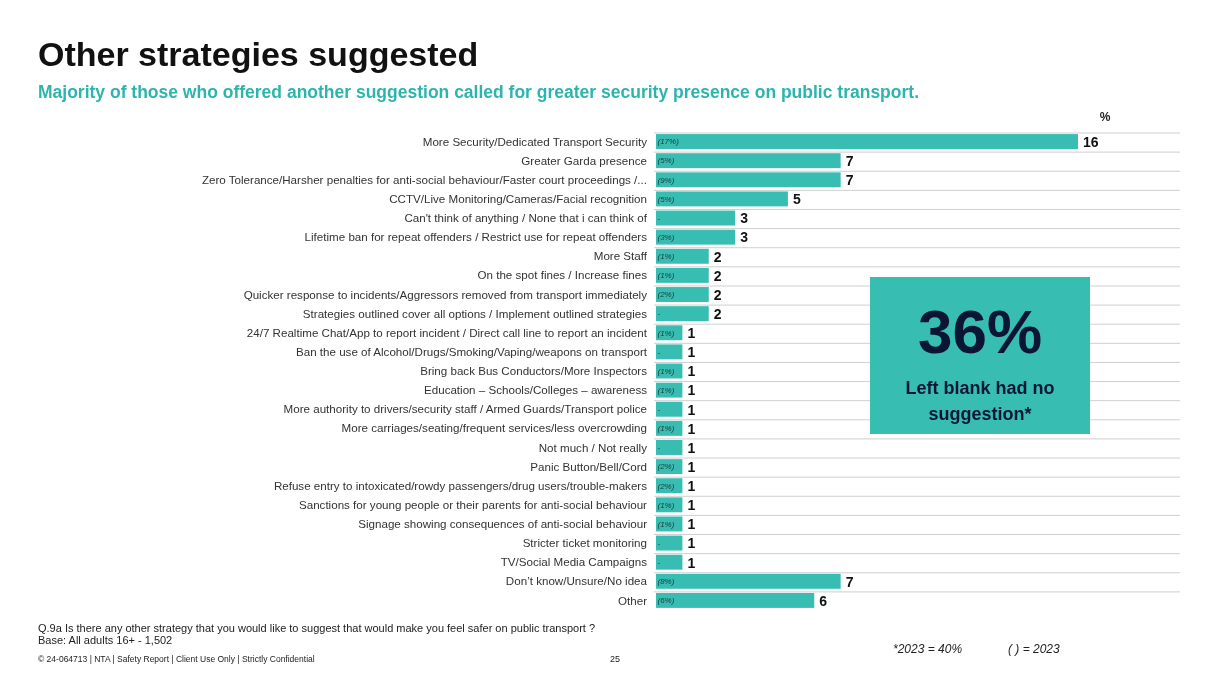 The image size is (1213, 678). Describe the element at coordinates (447, 332) in the screenshot. I see `y-tick-label: 24/7 Realtime Chat/App to report incident / Direct call line to report an incident` at that location.